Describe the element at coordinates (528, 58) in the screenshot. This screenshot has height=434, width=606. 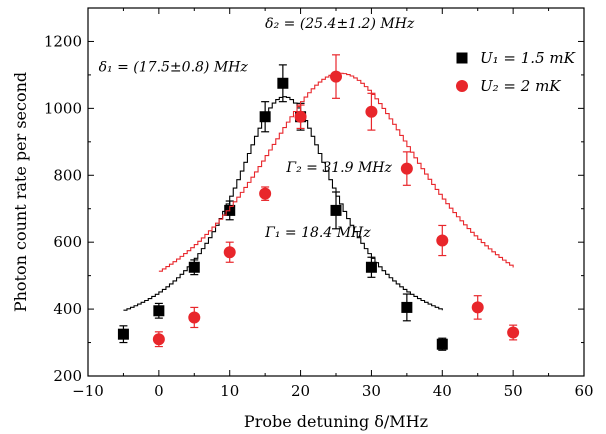
I see `legend-label: U₁ = 1.5 mK` at that location.